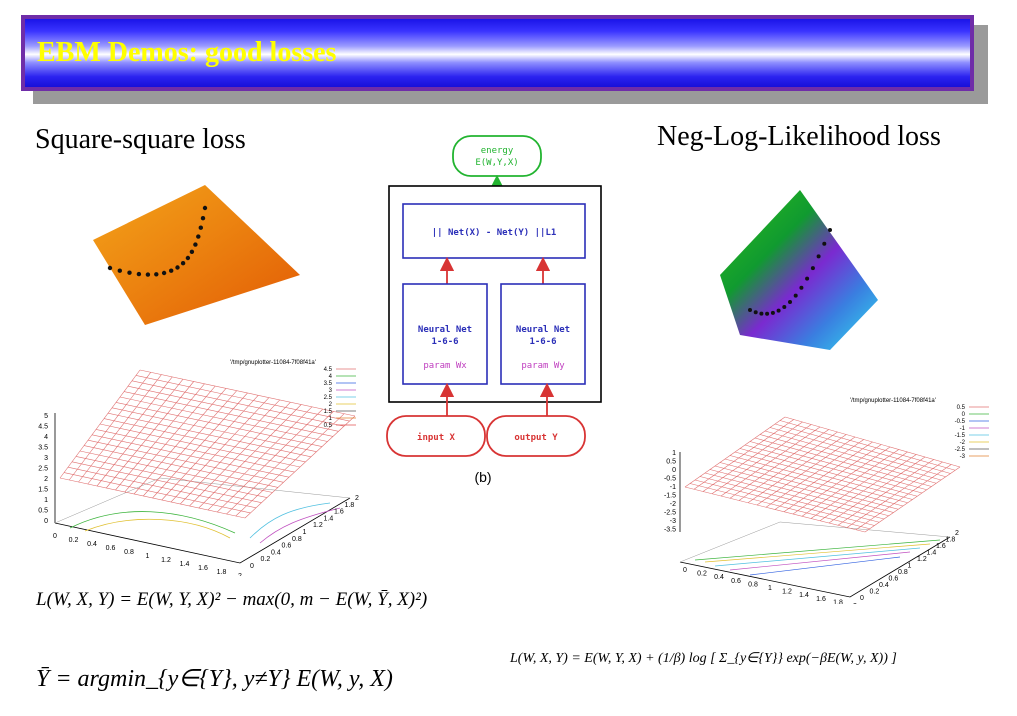  What do you see at coordinates (674, 453) in the screenshot?
I see `tick-label: 1` at bounding box center [674, 453].